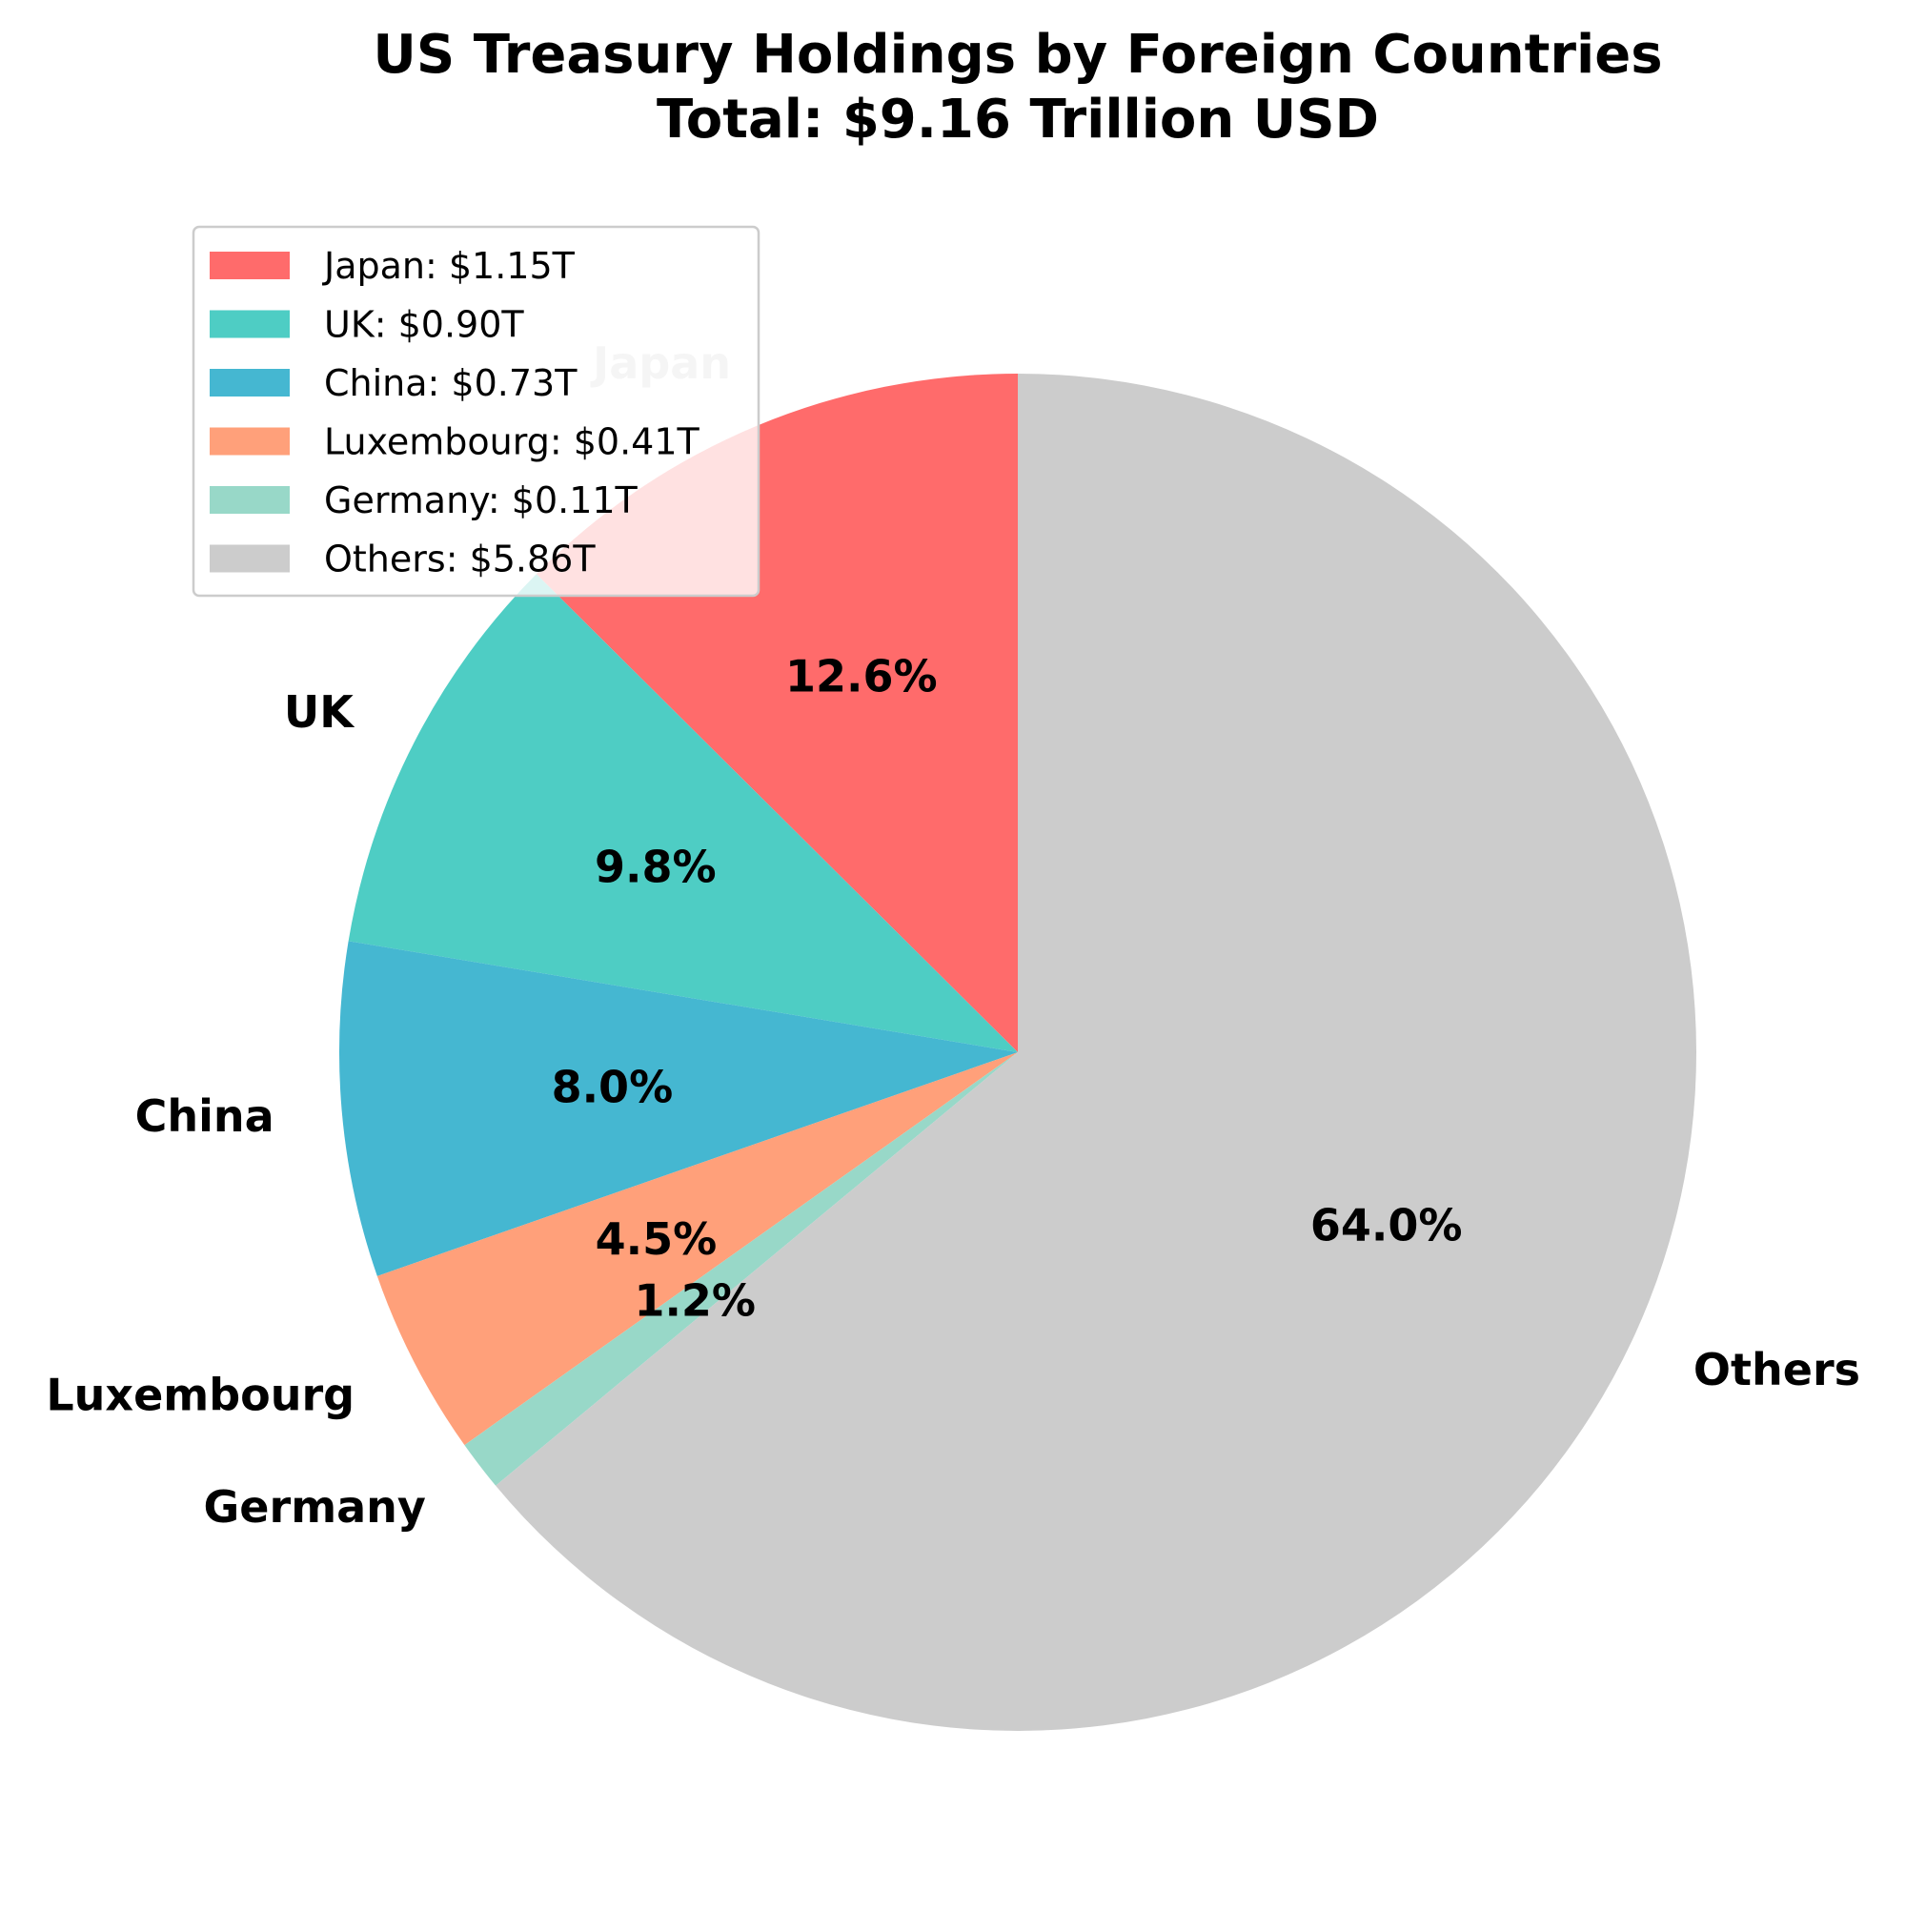  Describe the element at coordinates (424, 325) in the screenshot. I see `legend-label-uk: UK: $0.90T` at that location.